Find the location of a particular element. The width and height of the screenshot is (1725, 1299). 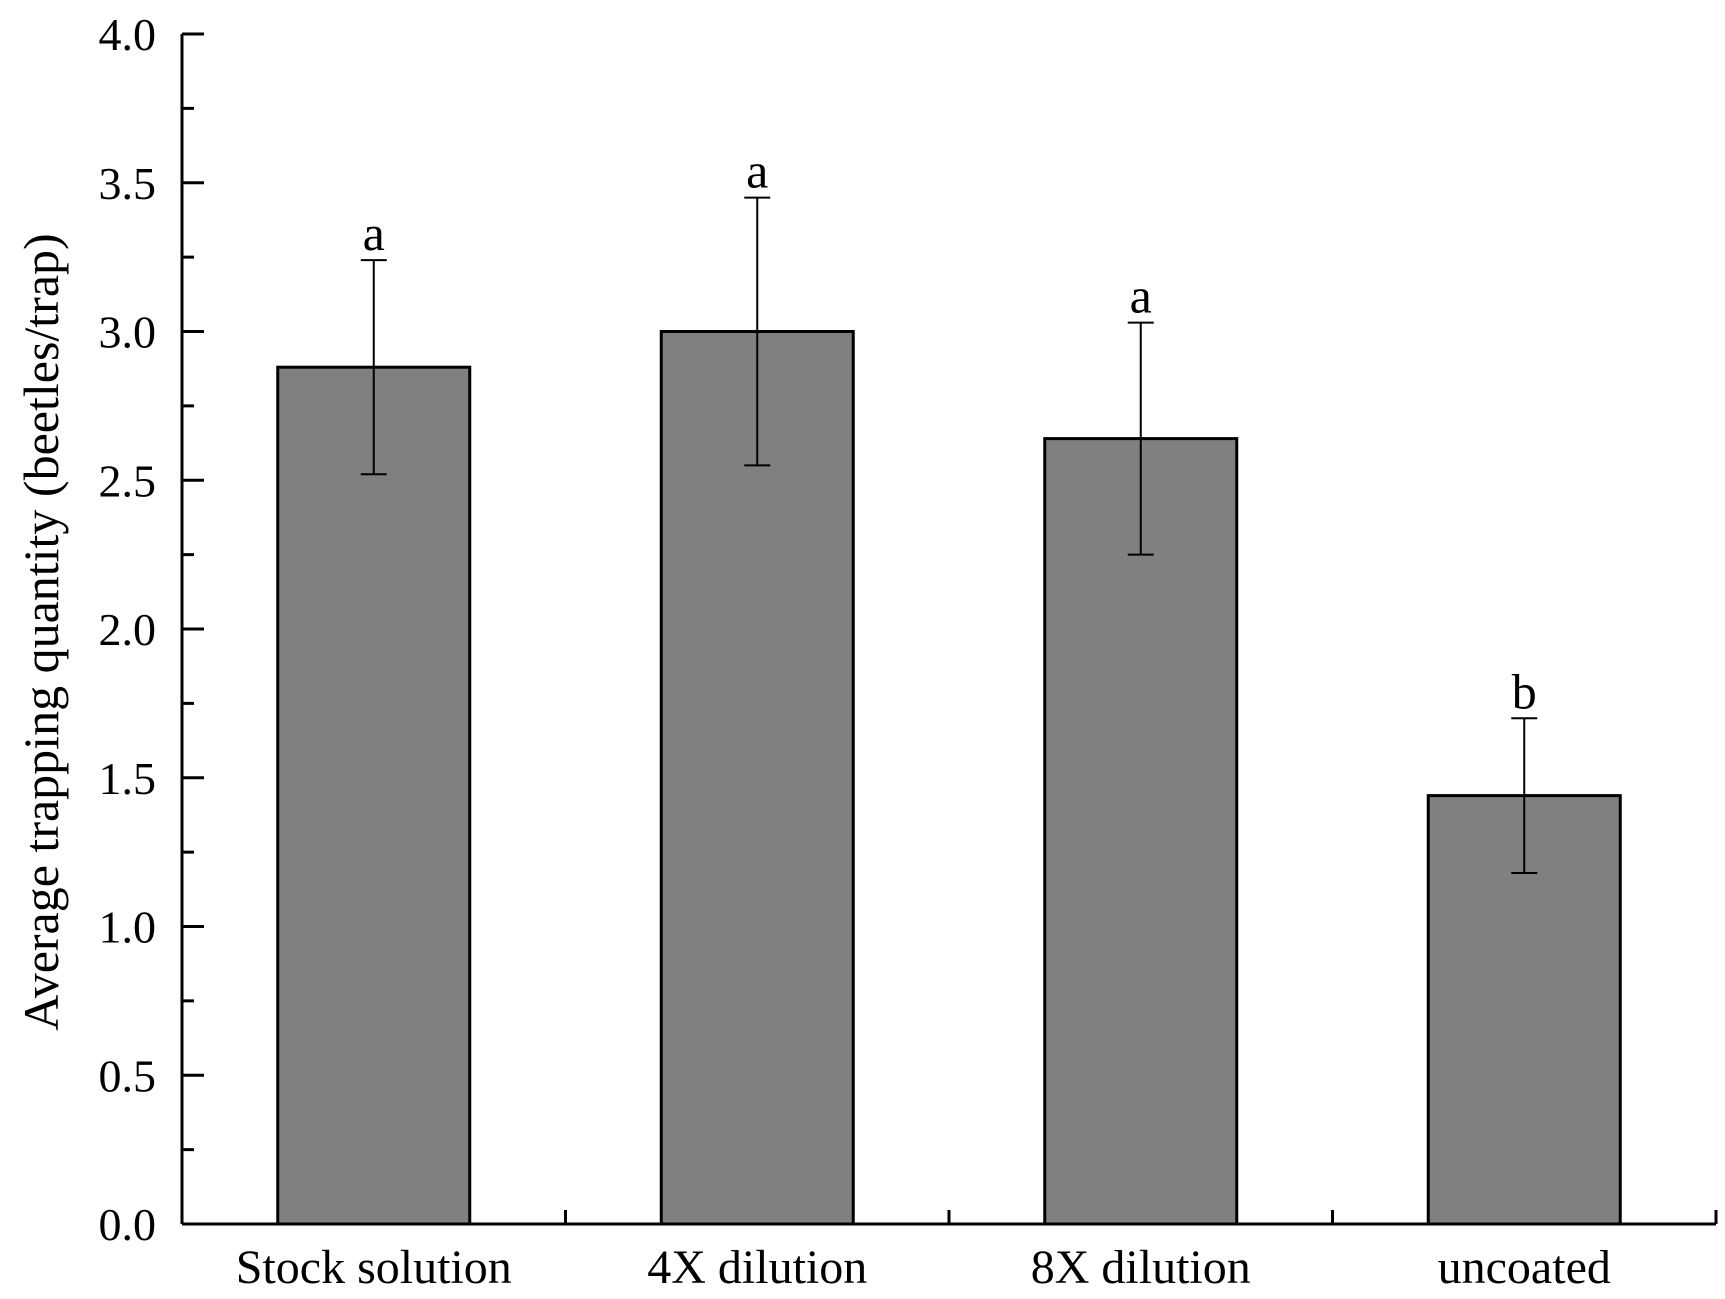

y-tick-label-2: 1.0 is located at coordinates (128, 927).